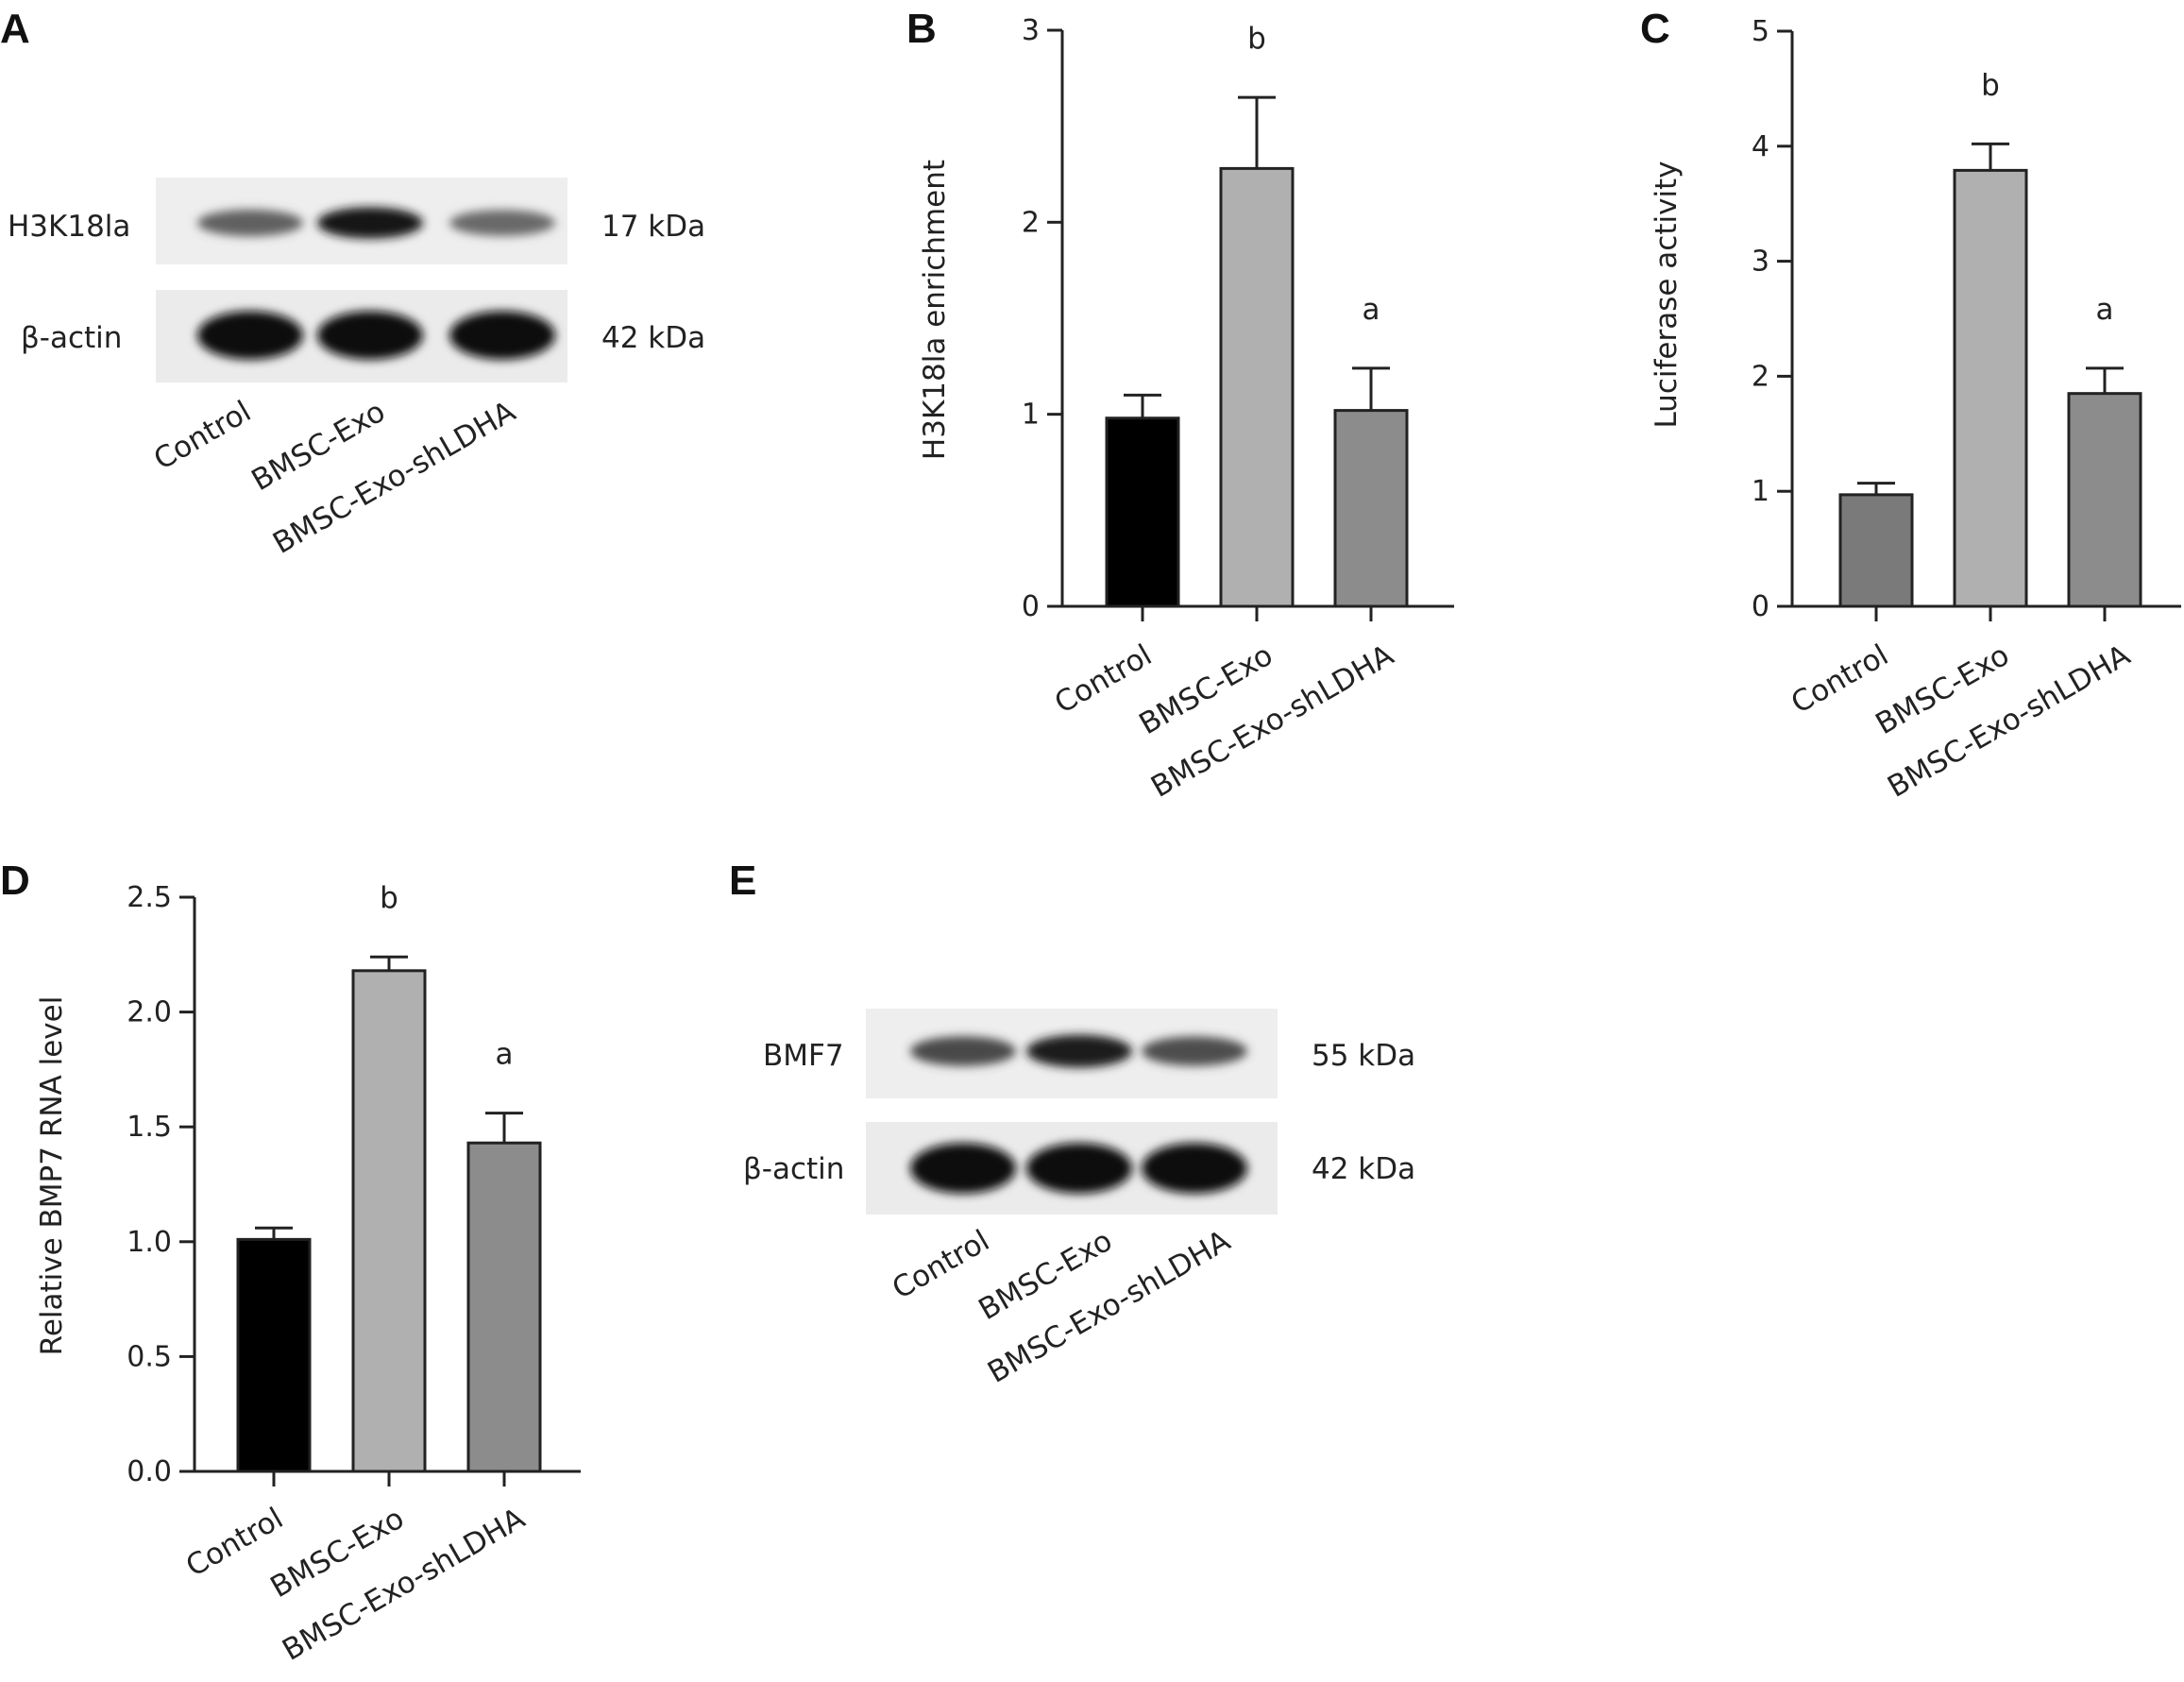 This screenshot has height=1682, width=2184. I want to click on lane-label: BMSC-Exo-shLDHA, so click(394, 478).